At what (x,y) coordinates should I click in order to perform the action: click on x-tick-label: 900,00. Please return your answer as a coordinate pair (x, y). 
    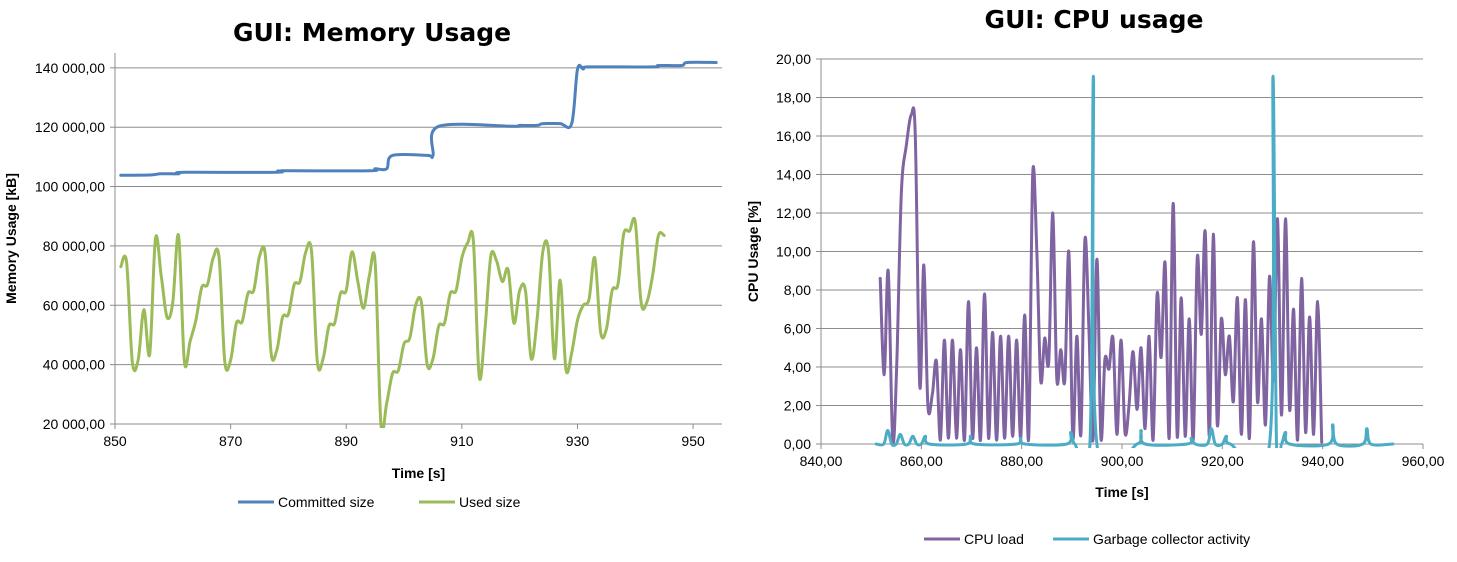
    Looking at the image, I should click on (1122, 461).